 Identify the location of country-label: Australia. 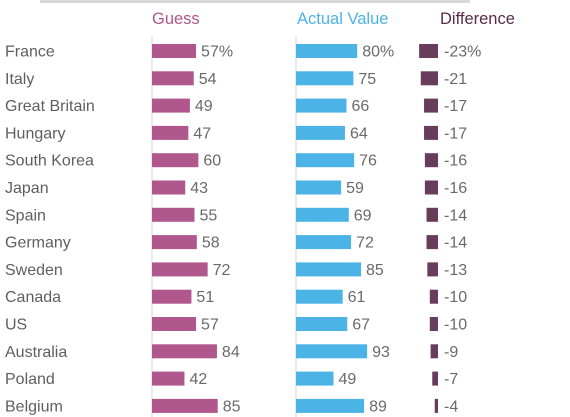
(36, 352).